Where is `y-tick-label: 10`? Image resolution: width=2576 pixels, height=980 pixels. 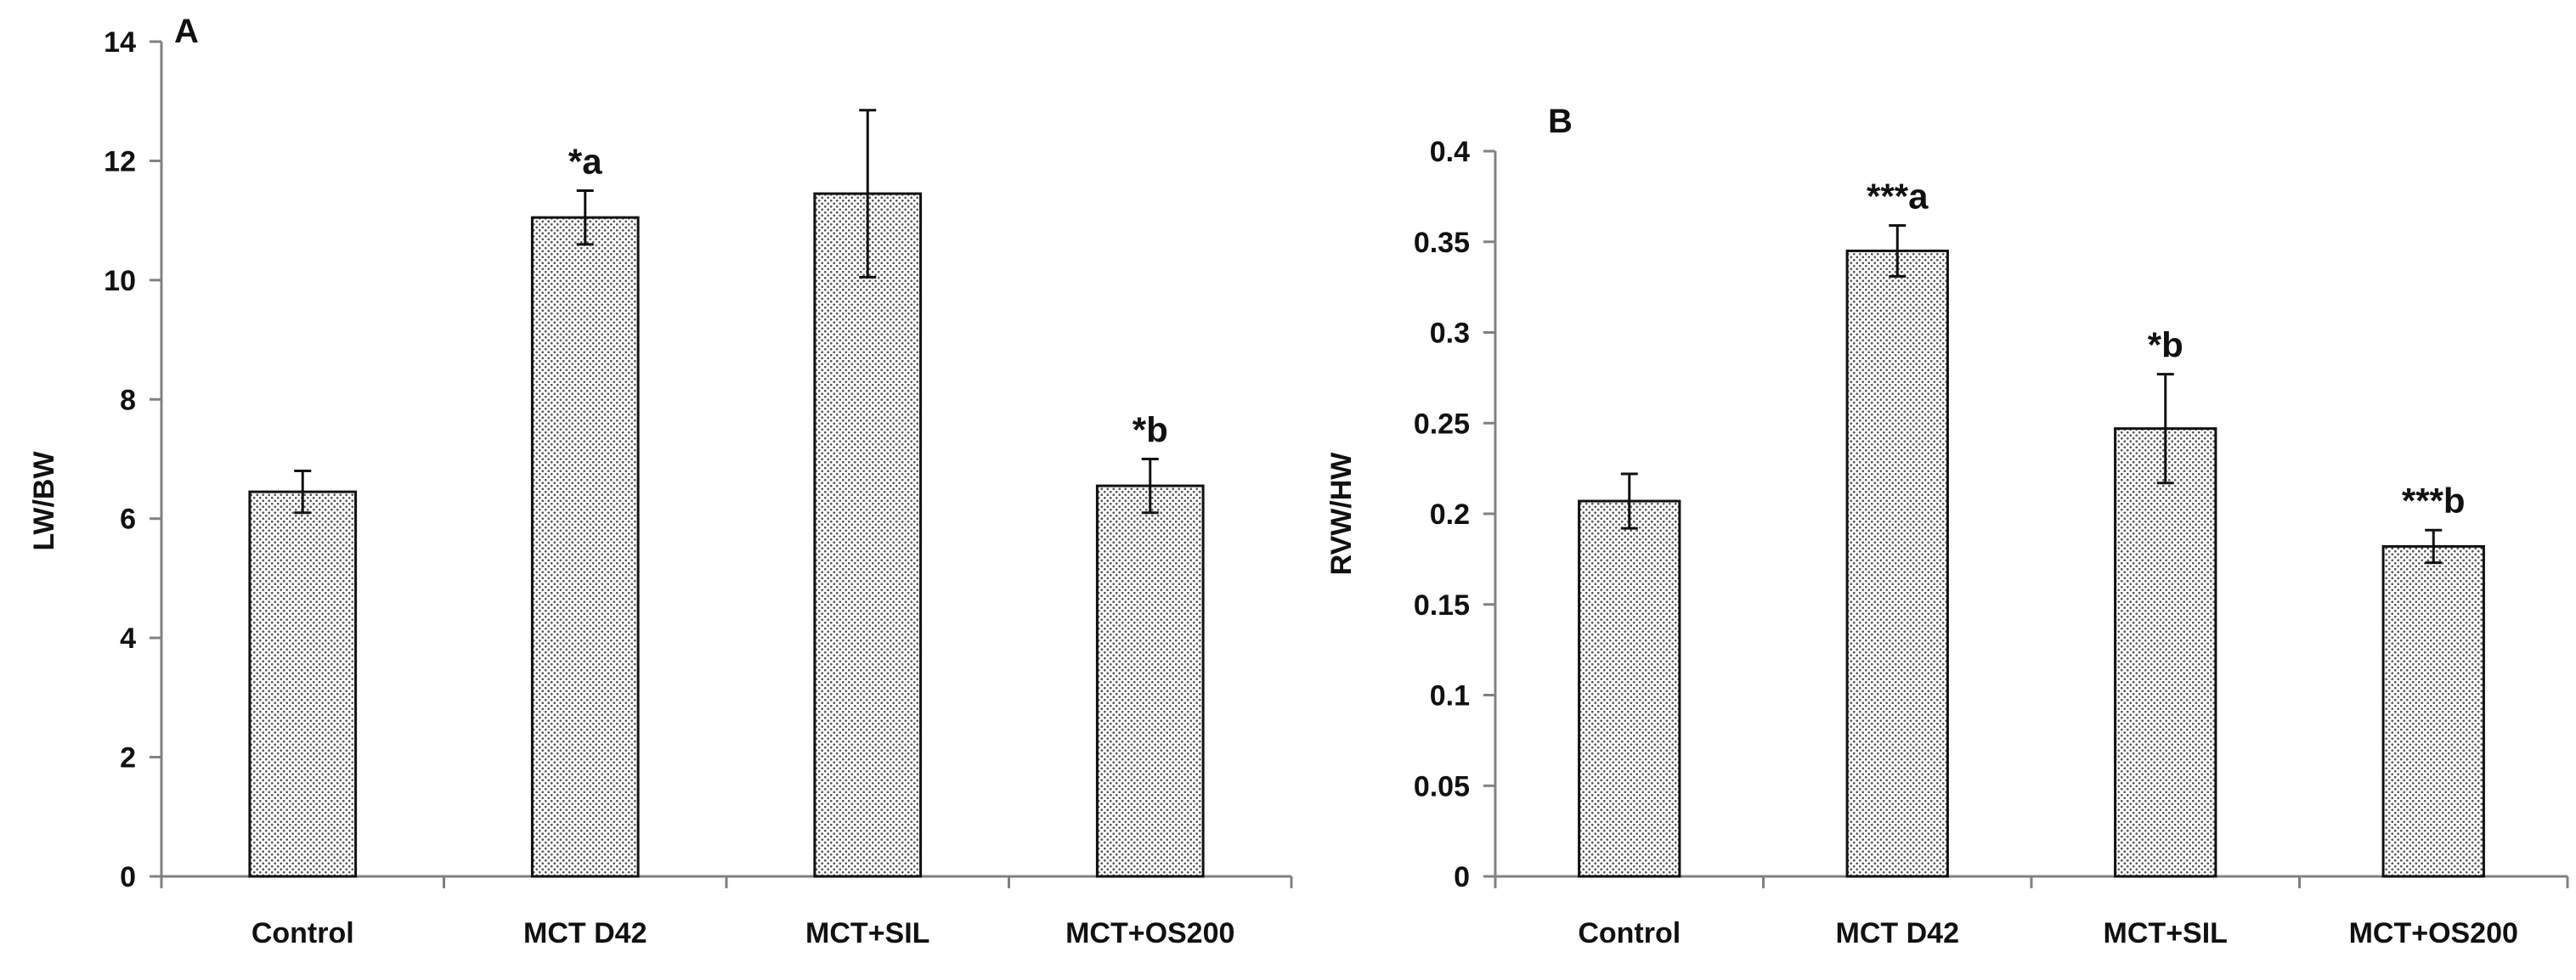 y-tick-label: 10 is located at coordinates (120, 281).